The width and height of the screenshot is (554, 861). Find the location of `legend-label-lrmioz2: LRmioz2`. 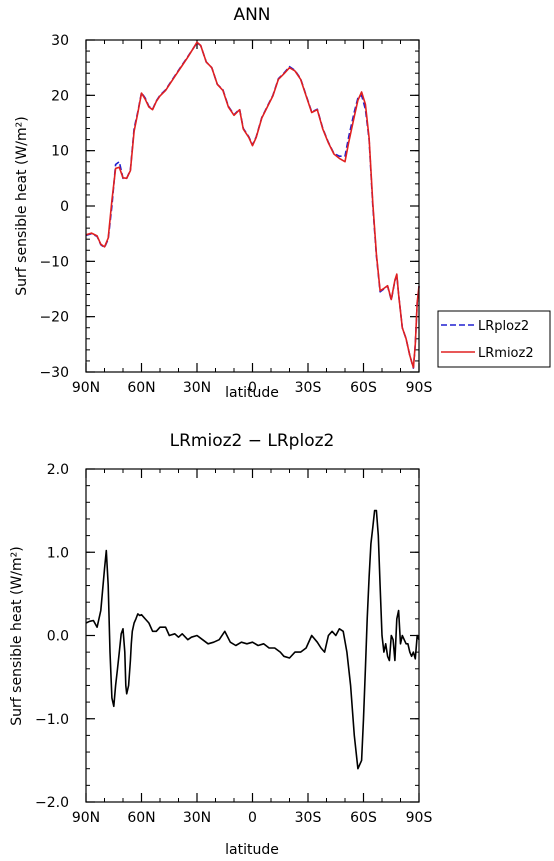

legend-label-lrmioz2: LRmioz2 is located at coordinates (506, 353).